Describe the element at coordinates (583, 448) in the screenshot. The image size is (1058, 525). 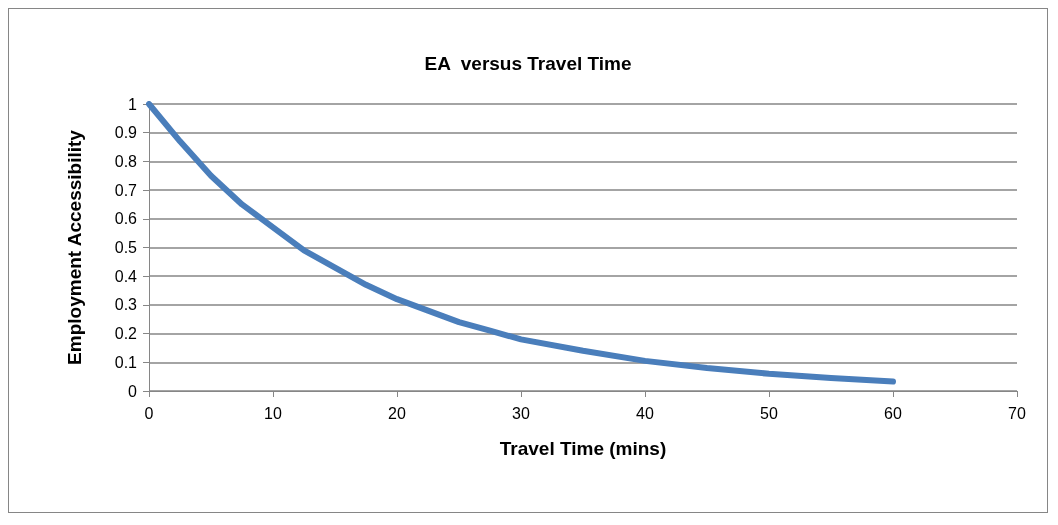
I see `x-axis-title: Travel Time (mins)` at that location.